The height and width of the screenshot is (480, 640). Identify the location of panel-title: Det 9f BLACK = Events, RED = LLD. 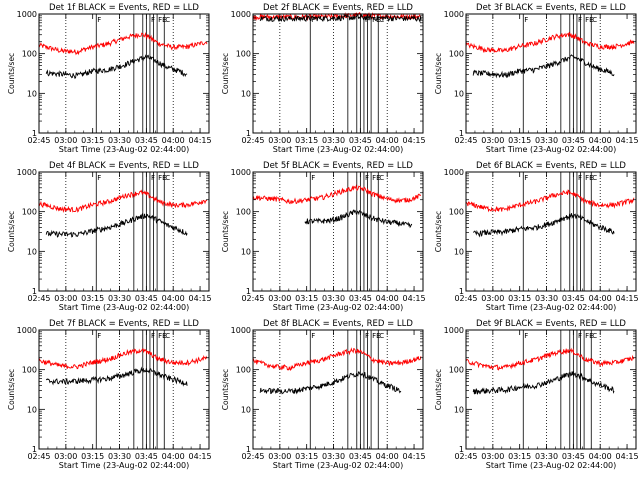
(551, 324).